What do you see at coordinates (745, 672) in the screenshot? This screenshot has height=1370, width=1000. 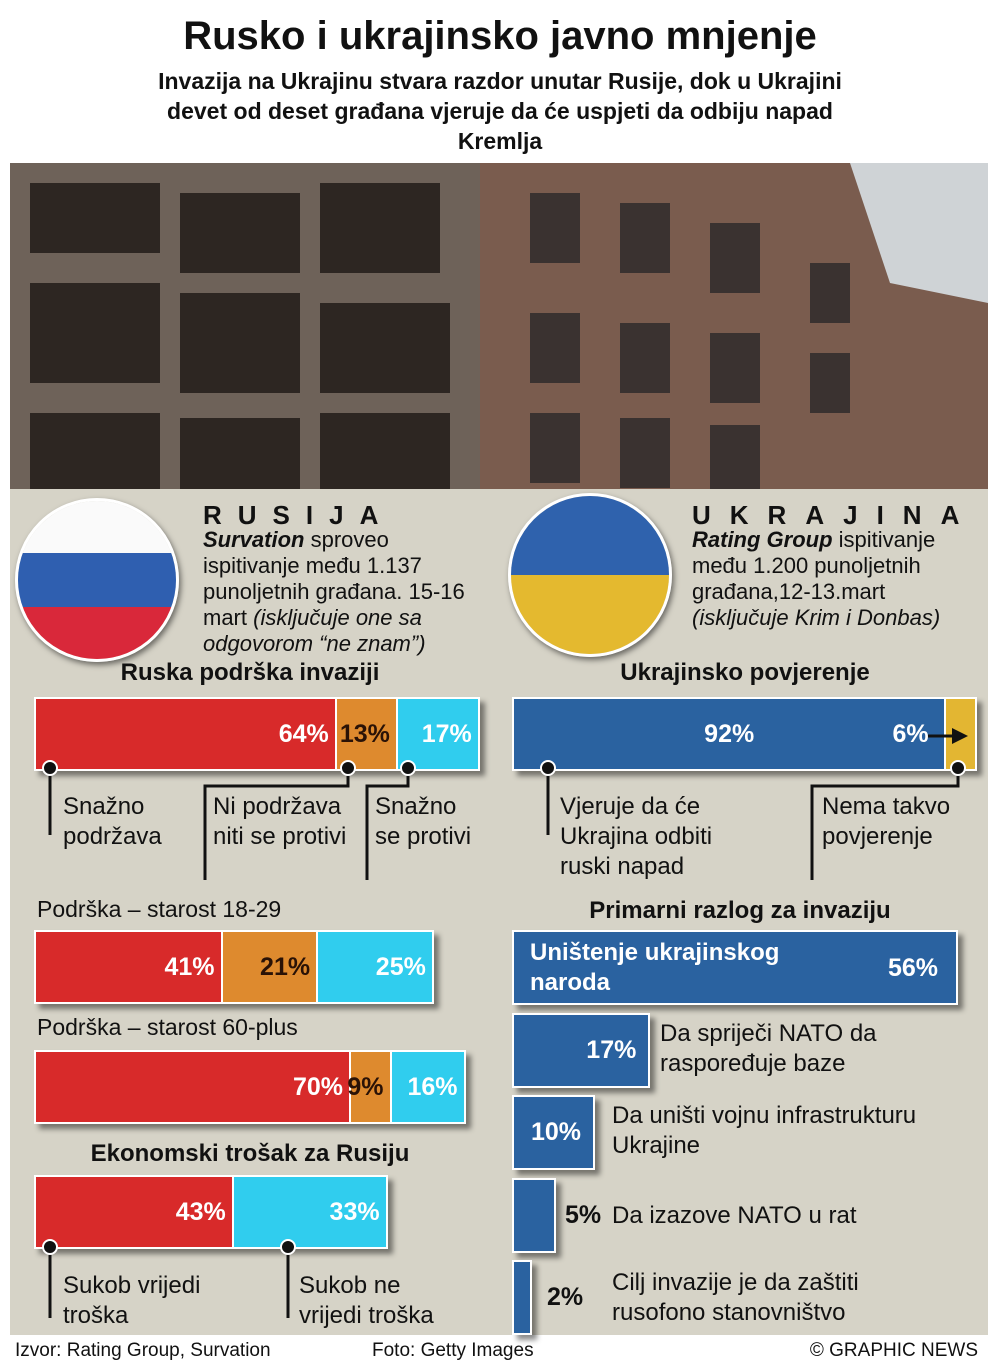 I see `chart-title-confidence: Ukrajinsko povjerenje` at bounding box center [745, 672].